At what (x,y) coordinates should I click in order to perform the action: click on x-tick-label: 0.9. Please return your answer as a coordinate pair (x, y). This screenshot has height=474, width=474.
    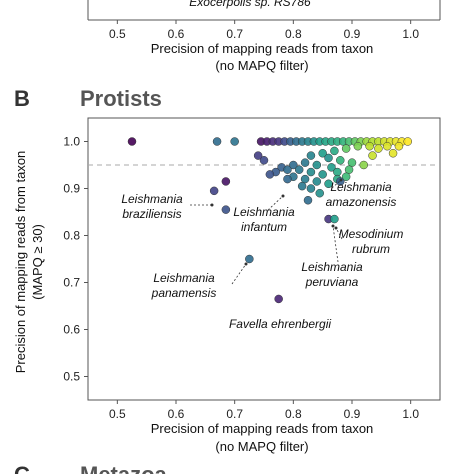
    Looking at the image, I should click on (352, 414).